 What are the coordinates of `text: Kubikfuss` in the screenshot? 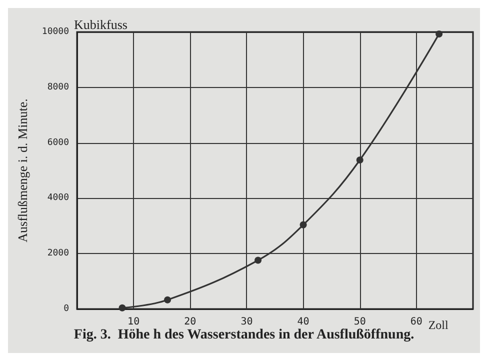 It's located at (101, 24).